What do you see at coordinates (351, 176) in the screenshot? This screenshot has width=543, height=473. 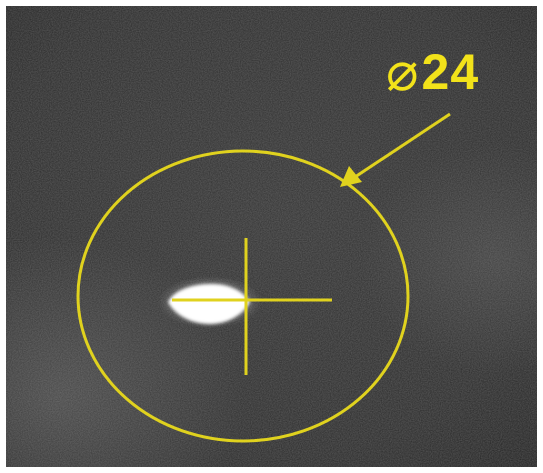 I see `arrow-head` at bounding box center [351, 176].